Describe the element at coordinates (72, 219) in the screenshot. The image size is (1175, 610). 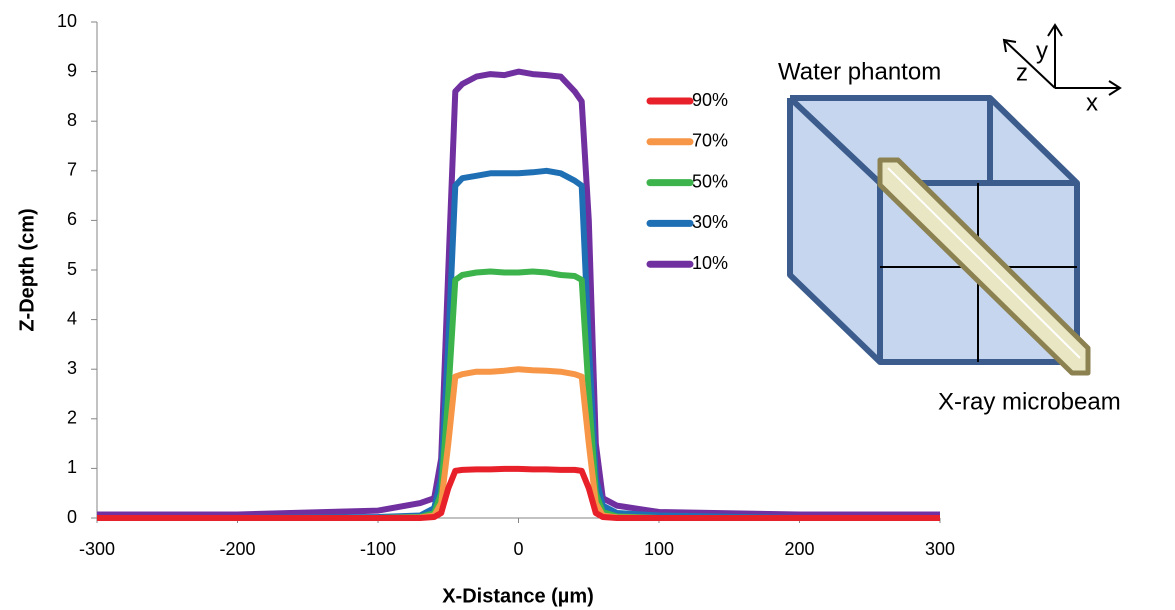
I see `y-tick-label: 6` at that location.